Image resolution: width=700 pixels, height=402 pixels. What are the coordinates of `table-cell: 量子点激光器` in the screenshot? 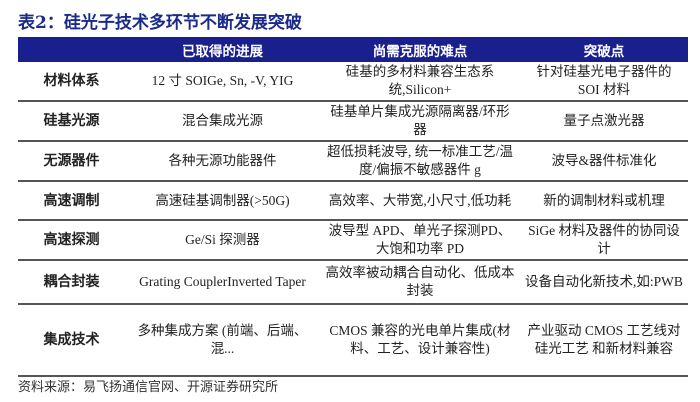 It's located at (604, 121).